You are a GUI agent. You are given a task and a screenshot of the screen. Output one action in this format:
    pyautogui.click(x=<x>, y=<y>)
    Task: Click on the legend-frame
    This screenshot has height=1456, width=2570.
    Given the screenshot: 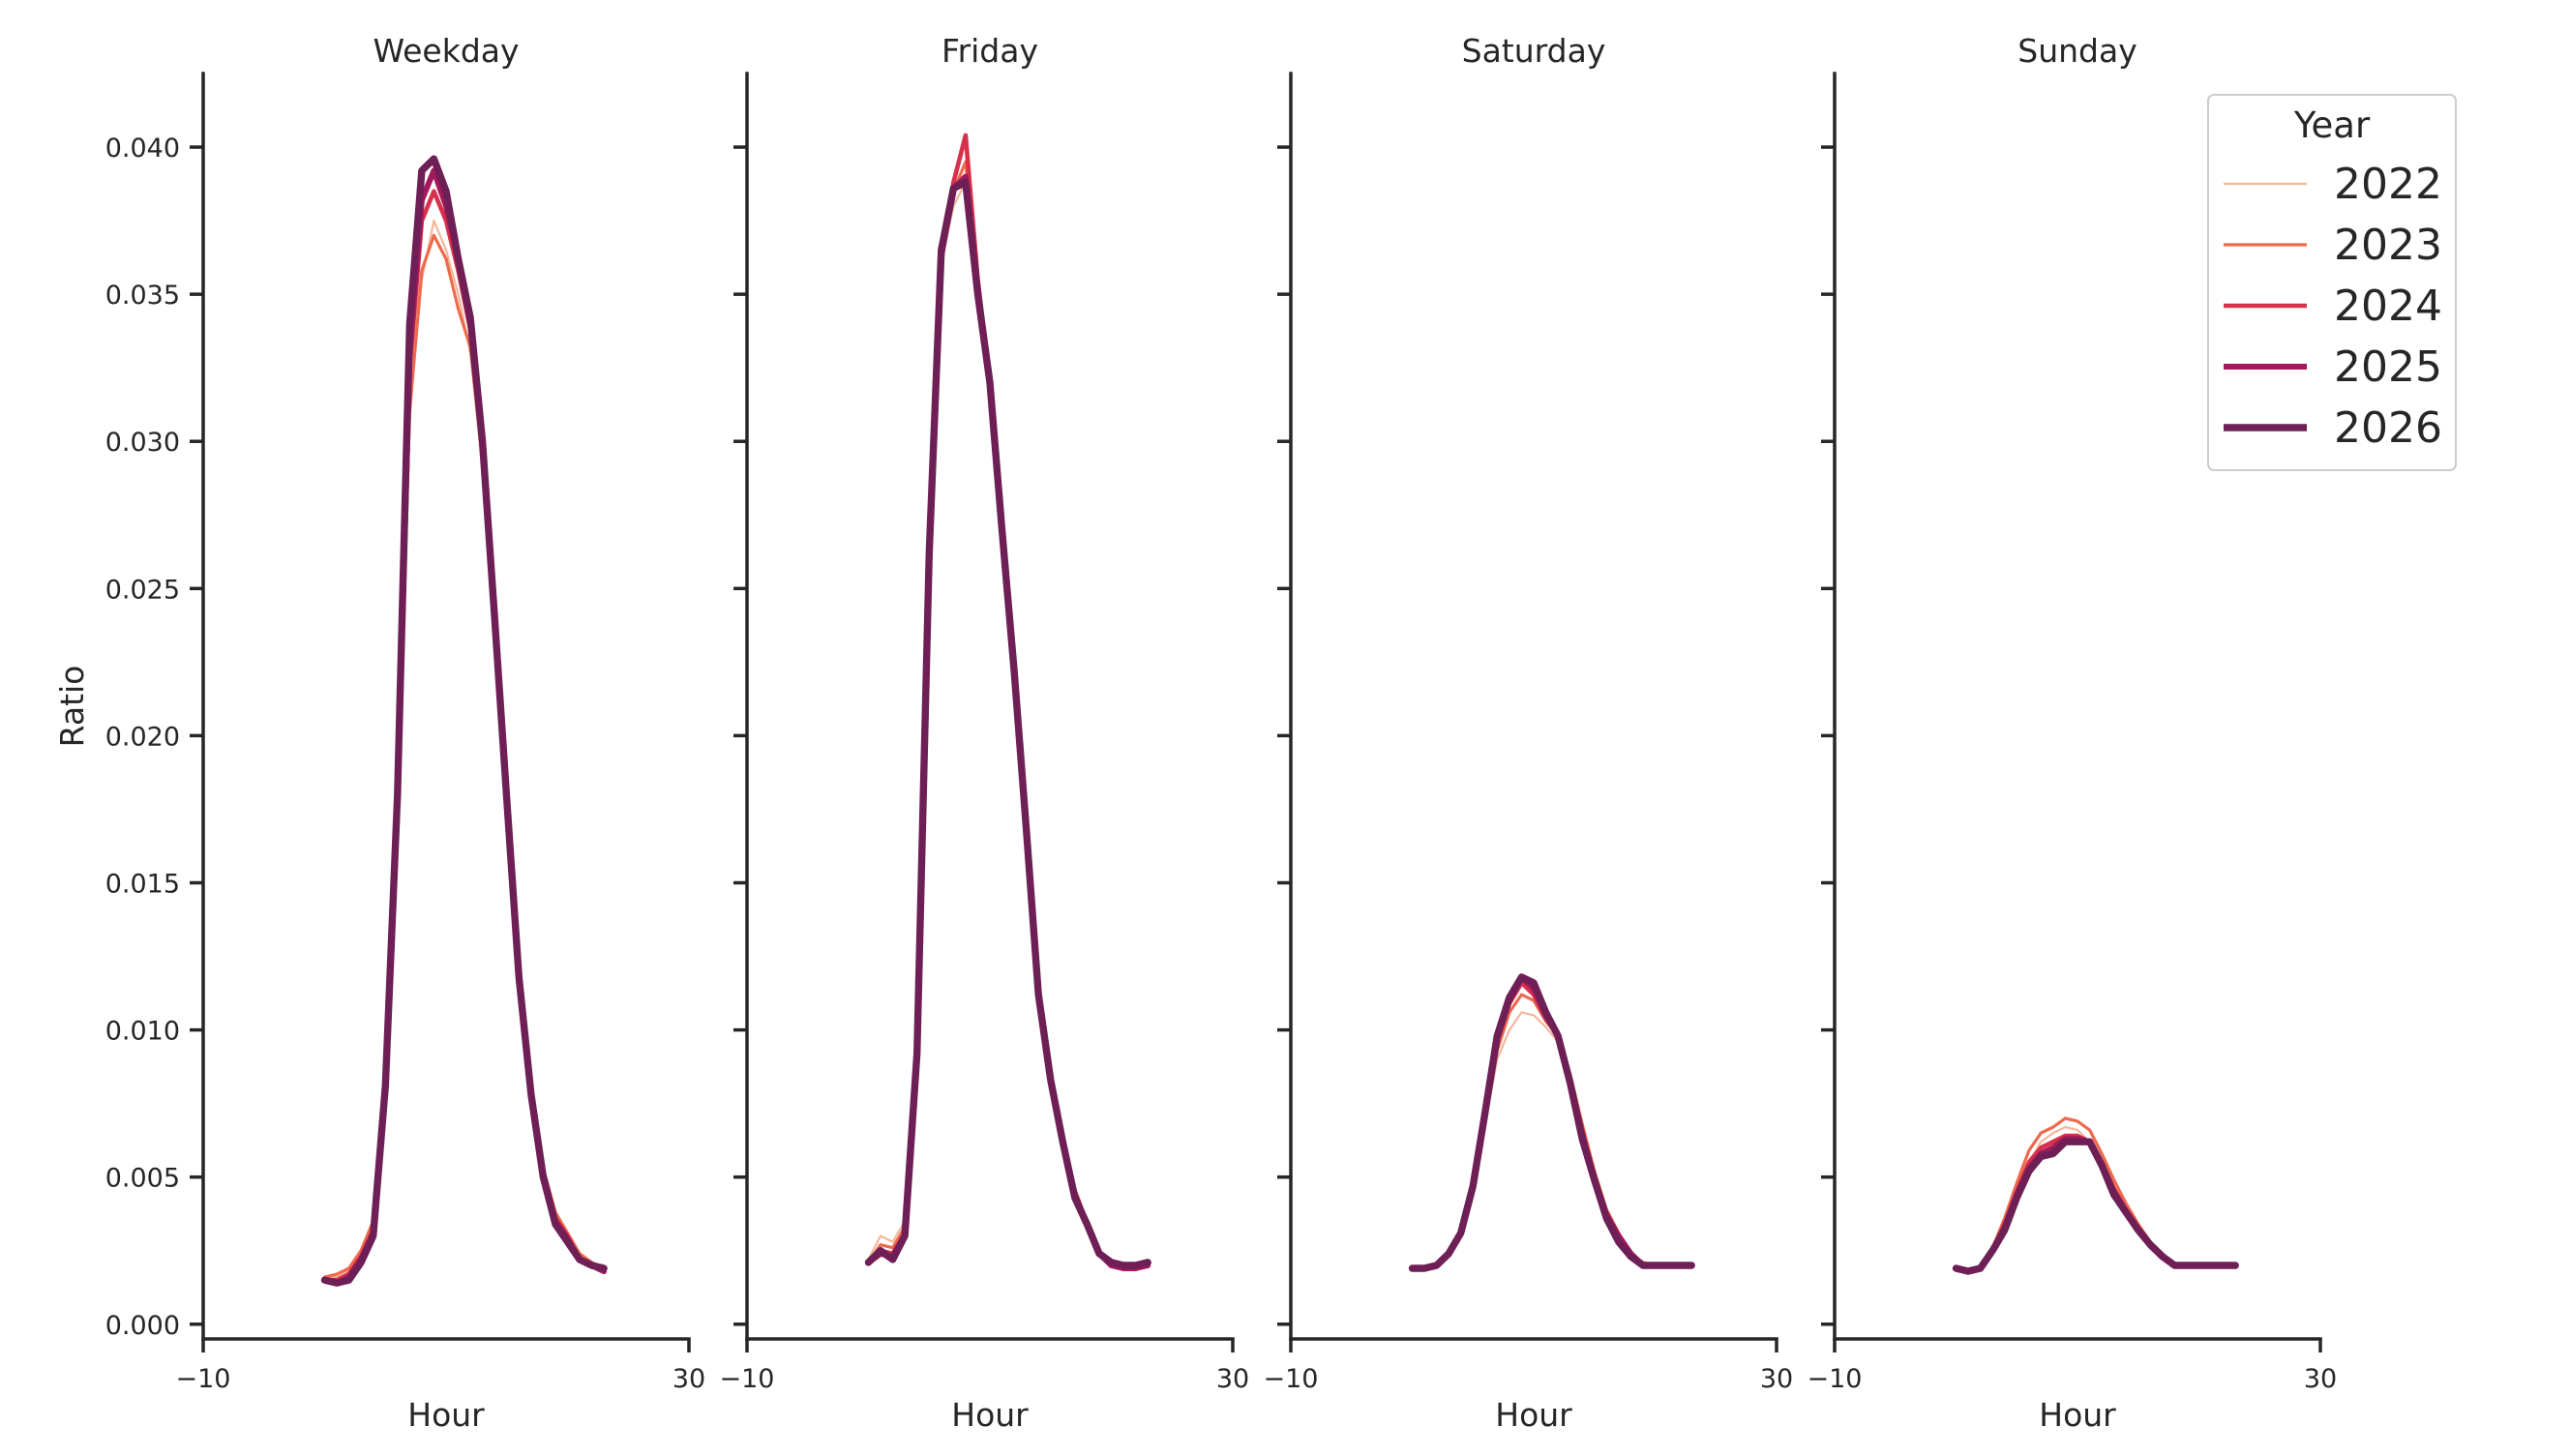 What is the action you would take?
    pyautogui.click(x=2332, y=282)
    